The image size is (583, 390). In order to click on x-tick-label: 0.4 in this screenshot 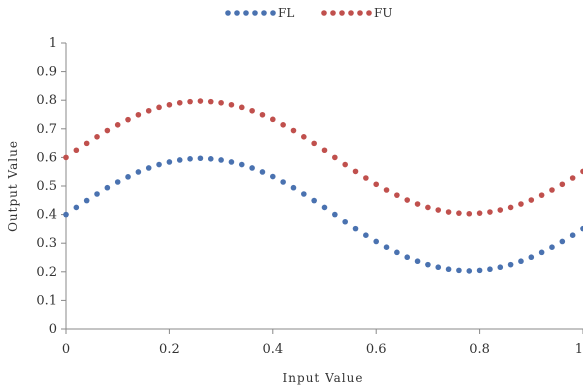, I will do `click(272, 349)`.